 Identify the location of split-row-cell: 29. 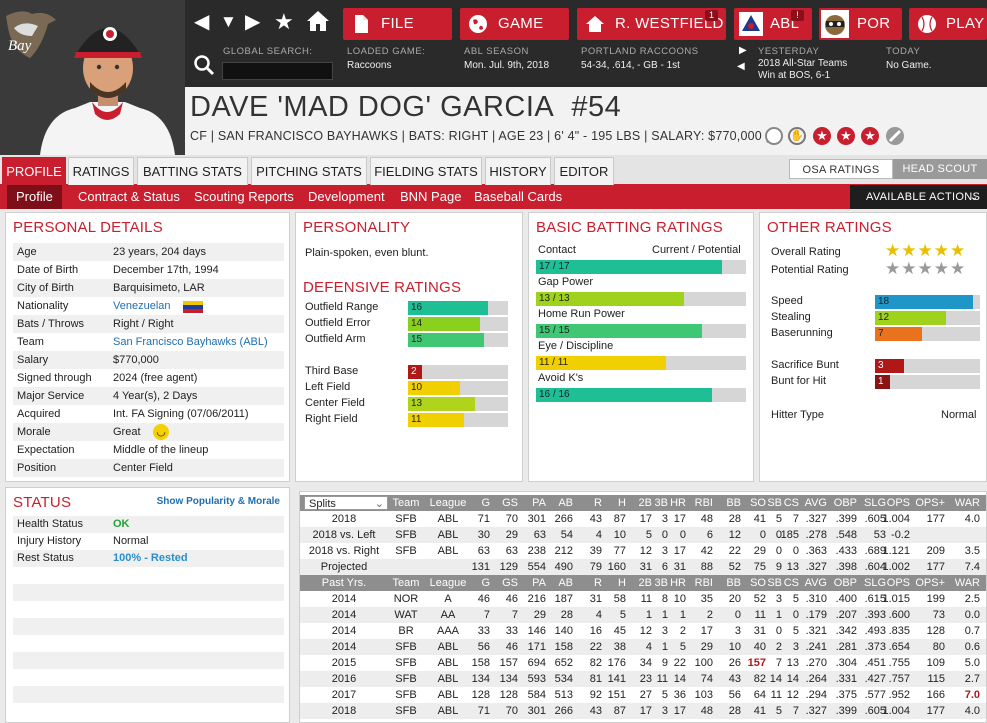
(759, 551).